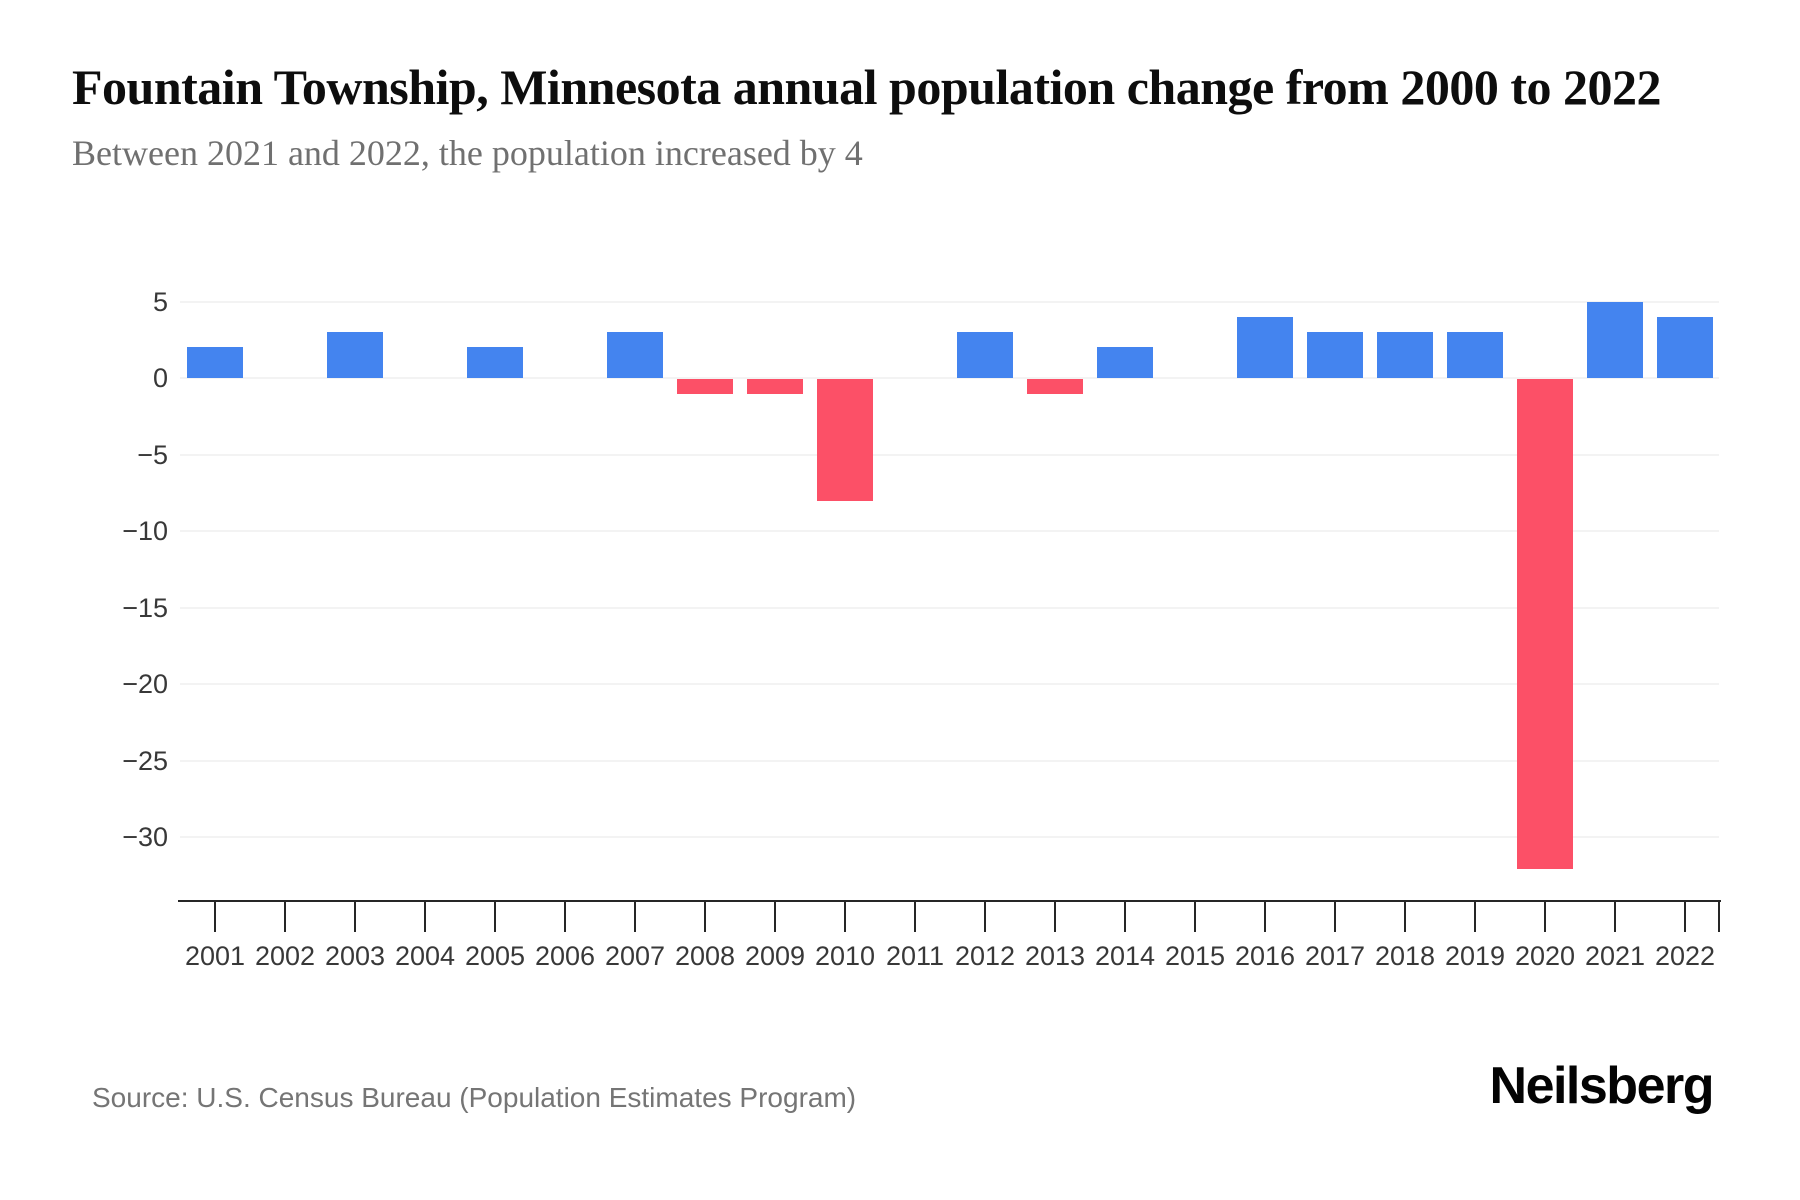 The image size is (1800, 1200). What do you see at coordinates (355, 956) in the screenshot?
I see `x-axis-label-2003: 2003` at bounding box center [355, 956].